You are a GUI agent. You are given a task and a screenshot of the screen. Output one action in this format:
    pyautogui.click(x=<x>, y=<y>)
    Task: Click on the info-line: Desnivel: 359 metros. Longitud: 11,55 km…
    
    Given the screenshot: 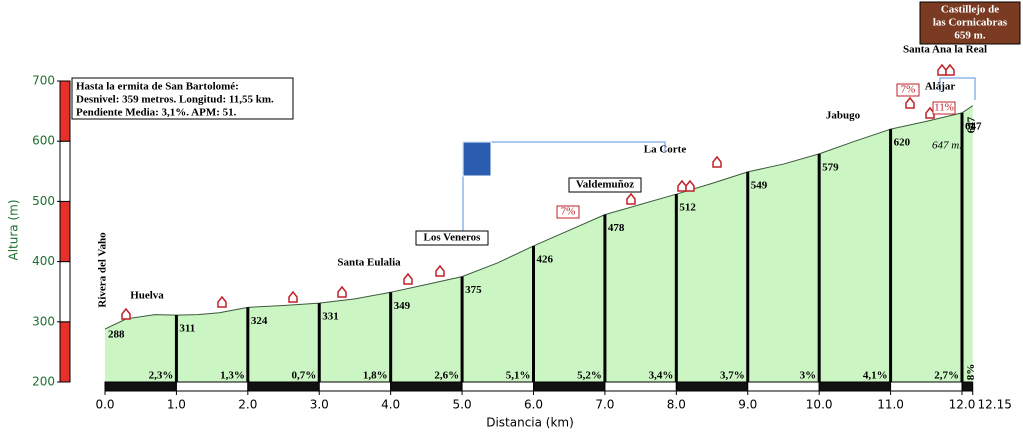 What is the action you would take?
    pyautogui.click(x=175, y=100)
    